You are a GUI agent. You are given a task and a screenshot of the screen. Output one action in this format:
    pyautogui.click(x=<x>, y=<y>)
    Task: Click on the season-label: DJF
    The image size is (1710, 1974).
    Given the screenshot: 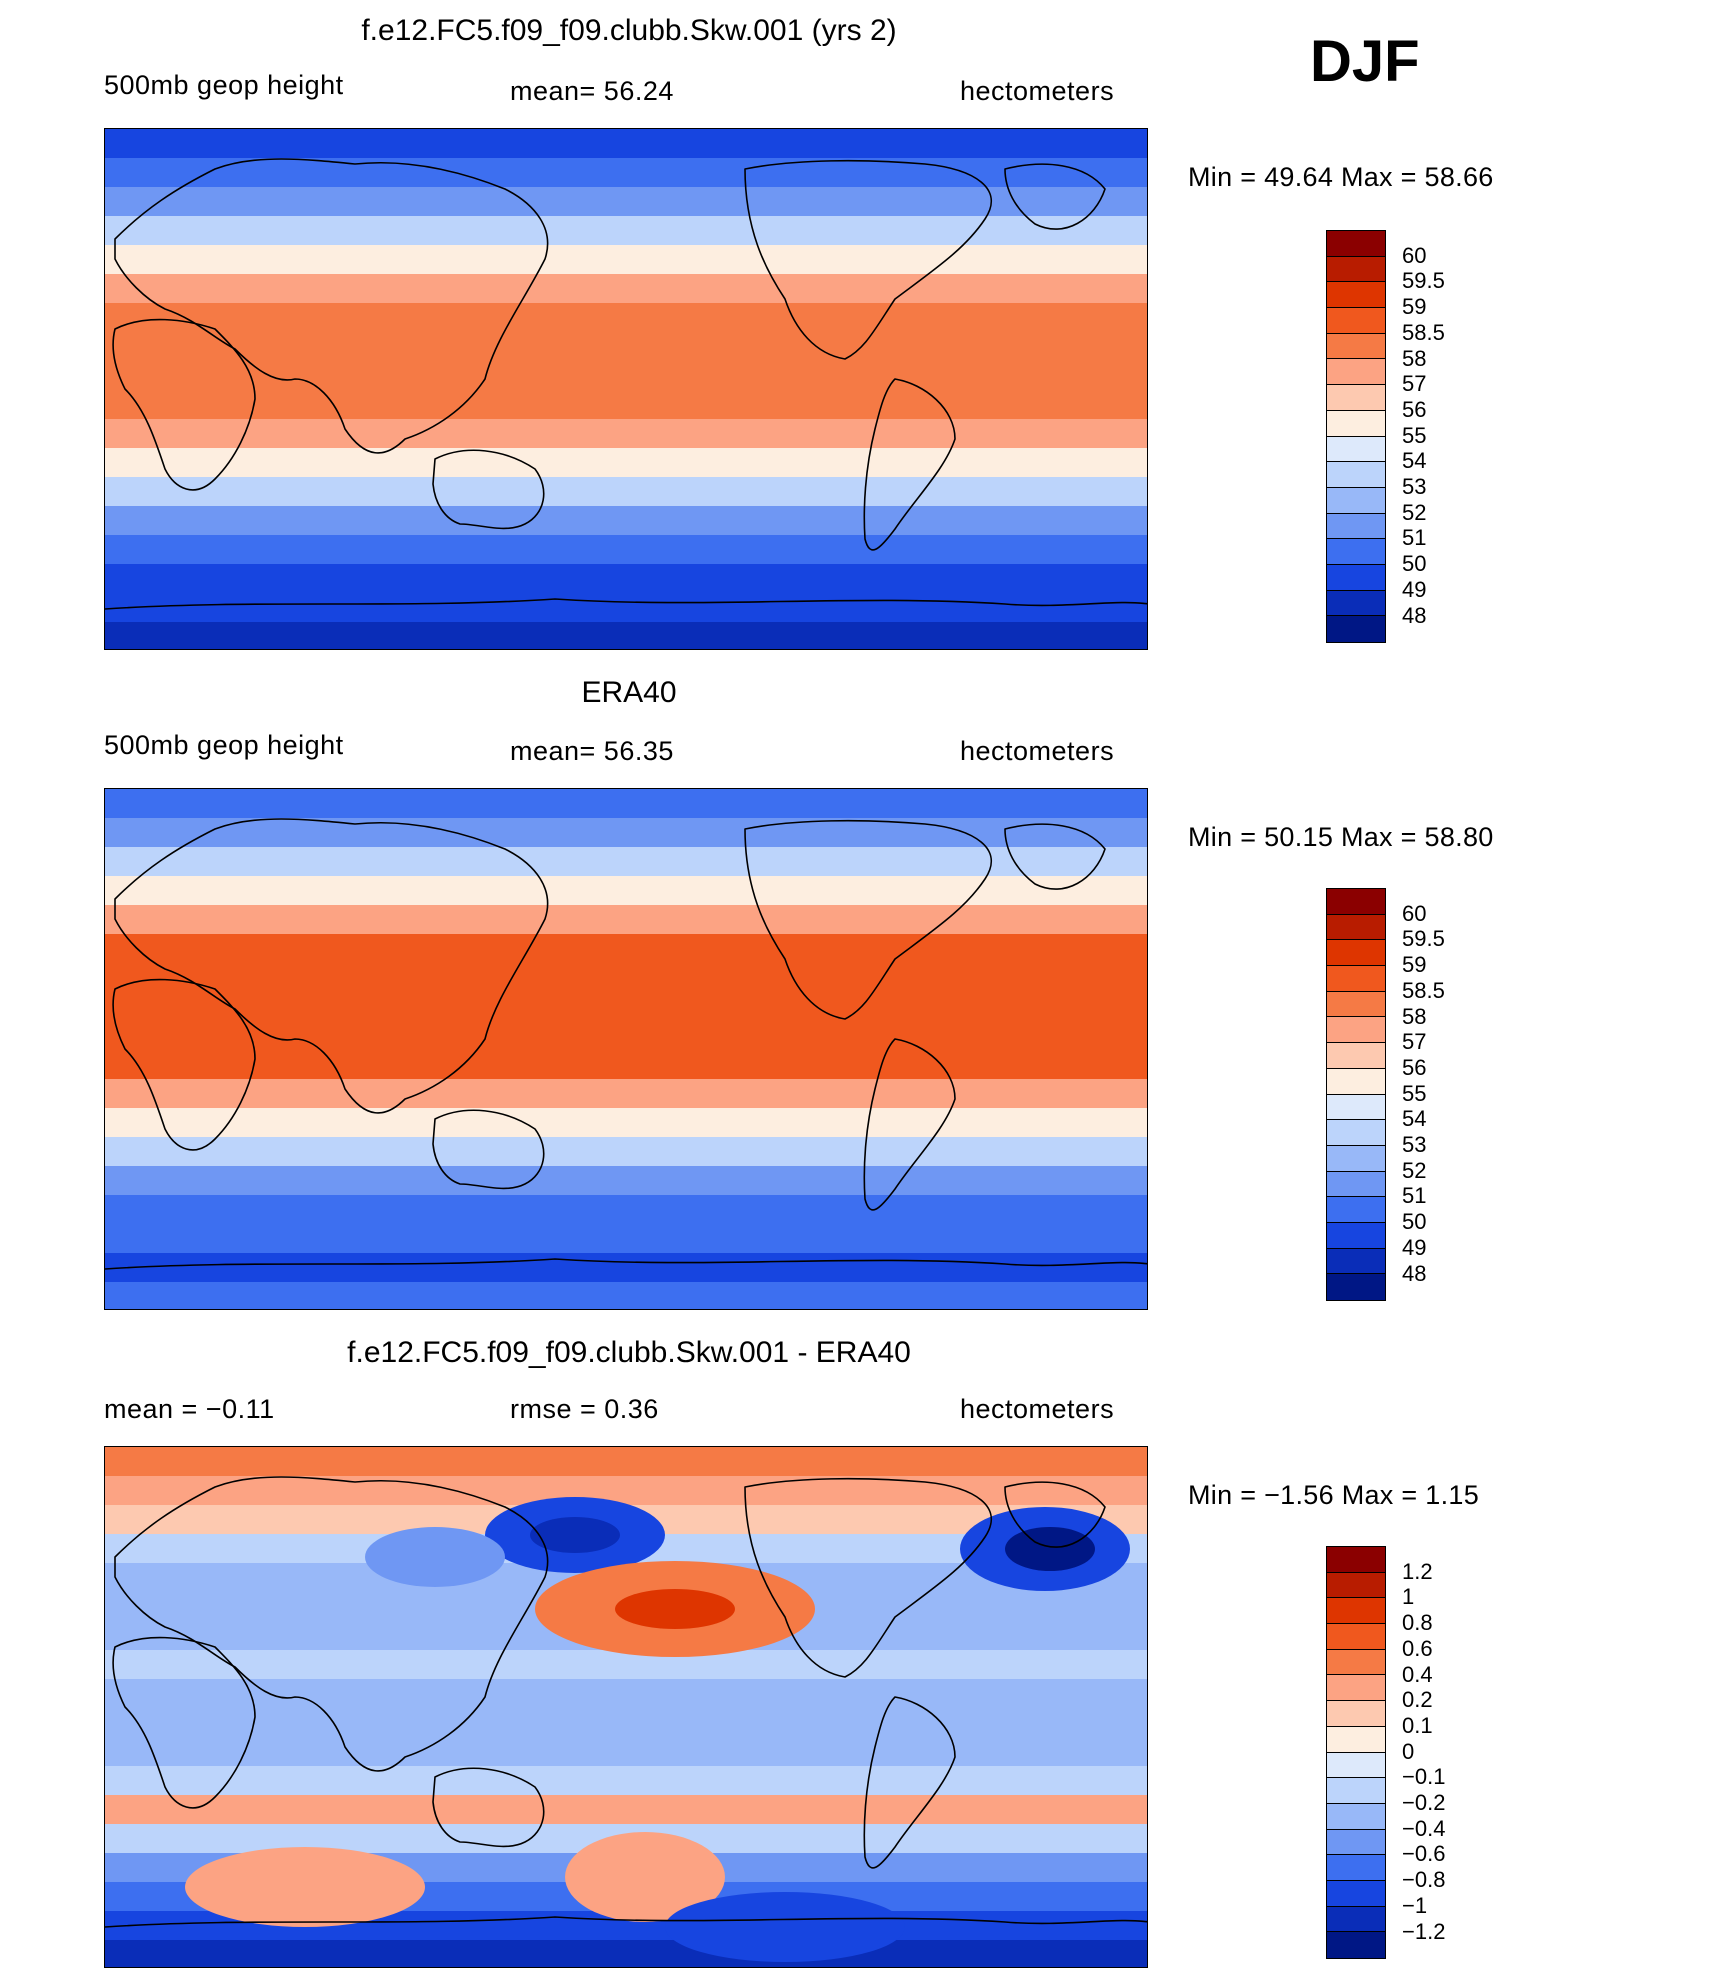 What is the action you would take?
    pyautogui.click(x=1365, y=61)
    